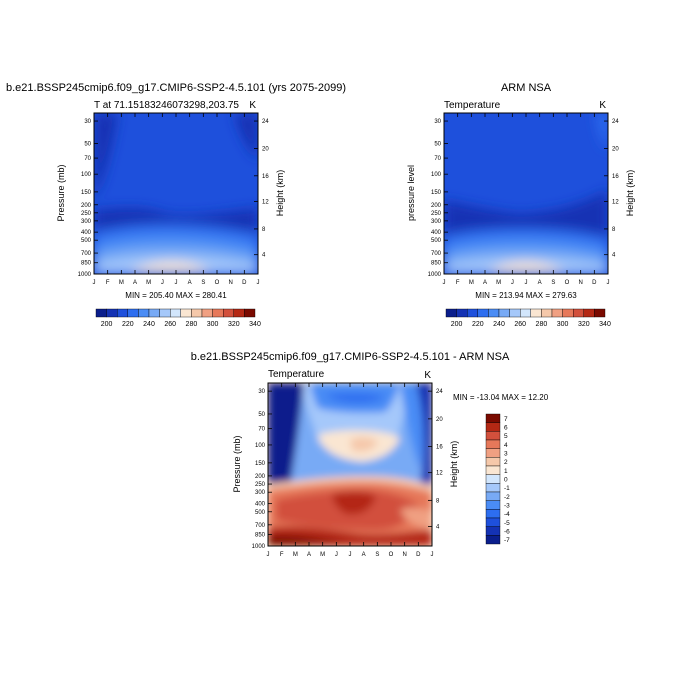 Image resolution: width=700 pixels, height=700 pixels. I want to click on panel-diff-right-label: Height (km), so click(454, 464).